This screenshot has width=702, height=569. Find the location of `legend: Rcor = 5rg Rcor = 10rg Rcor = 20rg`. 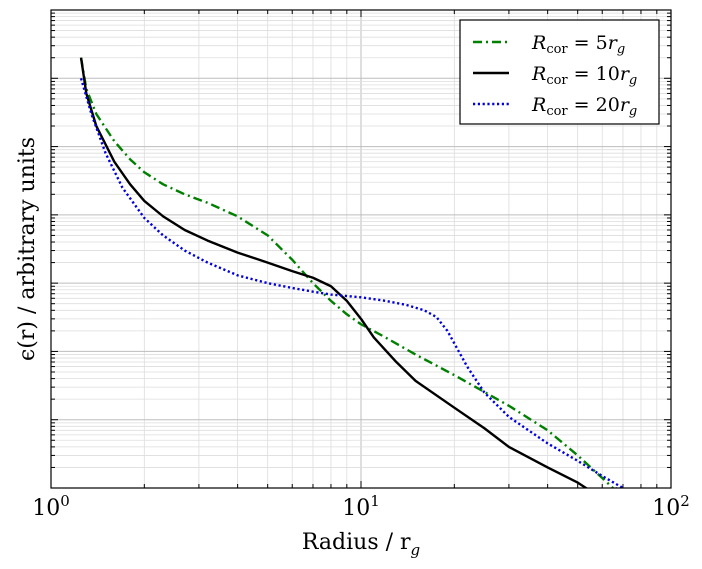

legend: Rcor = 5rg Rcor = 10rg Rcor = 20rg is located at coordinates (559, 72).